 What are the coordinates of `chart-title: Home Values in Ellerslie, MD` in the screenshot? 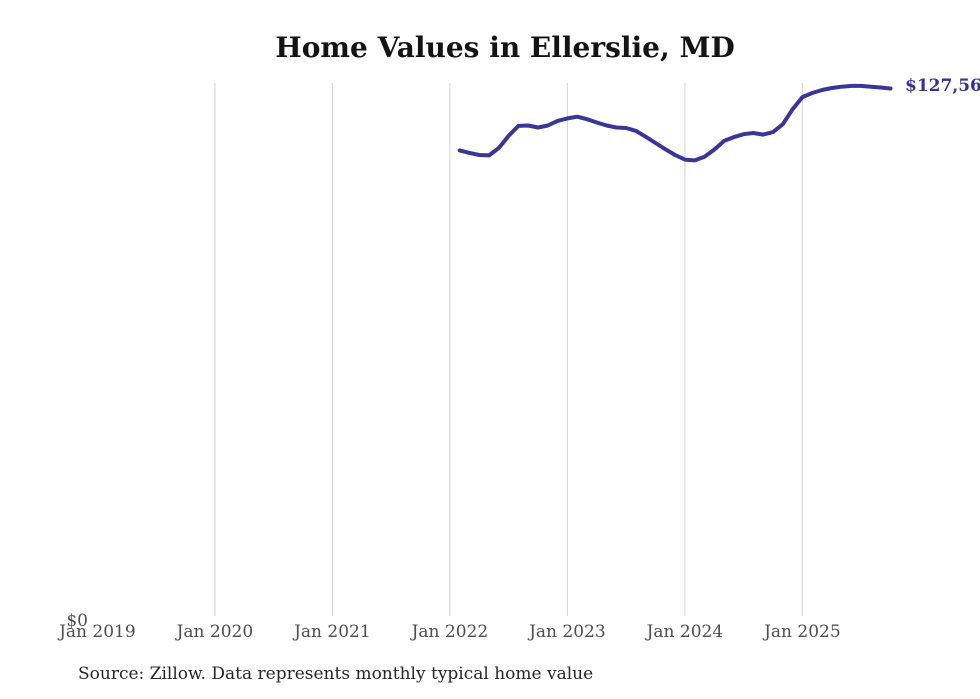 It's located at (505, 47).